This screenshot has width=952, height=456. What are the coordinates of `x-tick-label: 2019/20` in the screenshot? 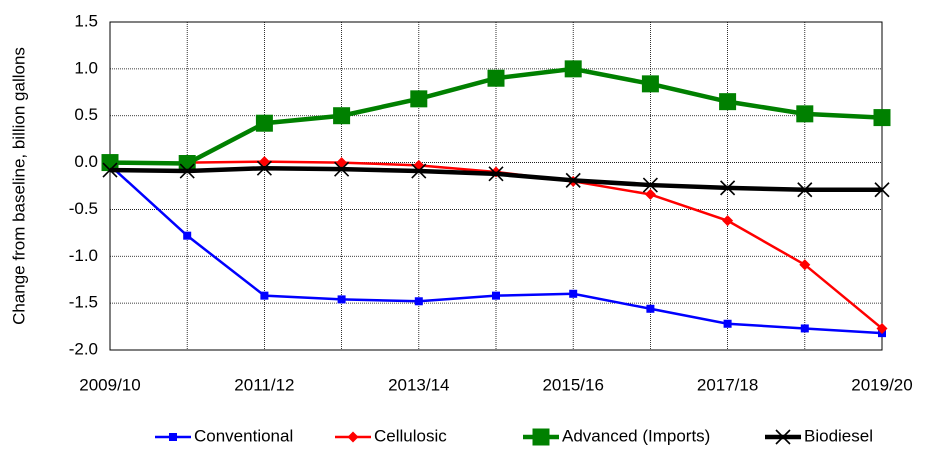 It's located at (881, 384).